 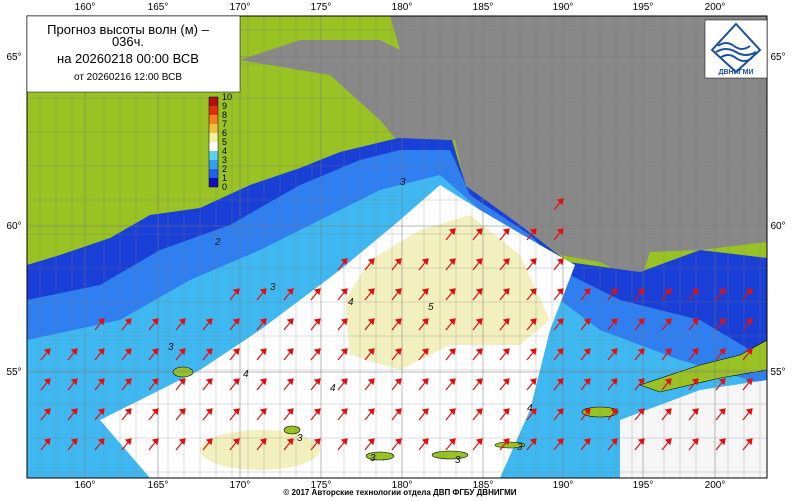 What do you see at coordinates (128, 58) in the screenshot?
I see `valid-time: на 20260218 00:00 ВСВ` at bounding box center [128, 58].